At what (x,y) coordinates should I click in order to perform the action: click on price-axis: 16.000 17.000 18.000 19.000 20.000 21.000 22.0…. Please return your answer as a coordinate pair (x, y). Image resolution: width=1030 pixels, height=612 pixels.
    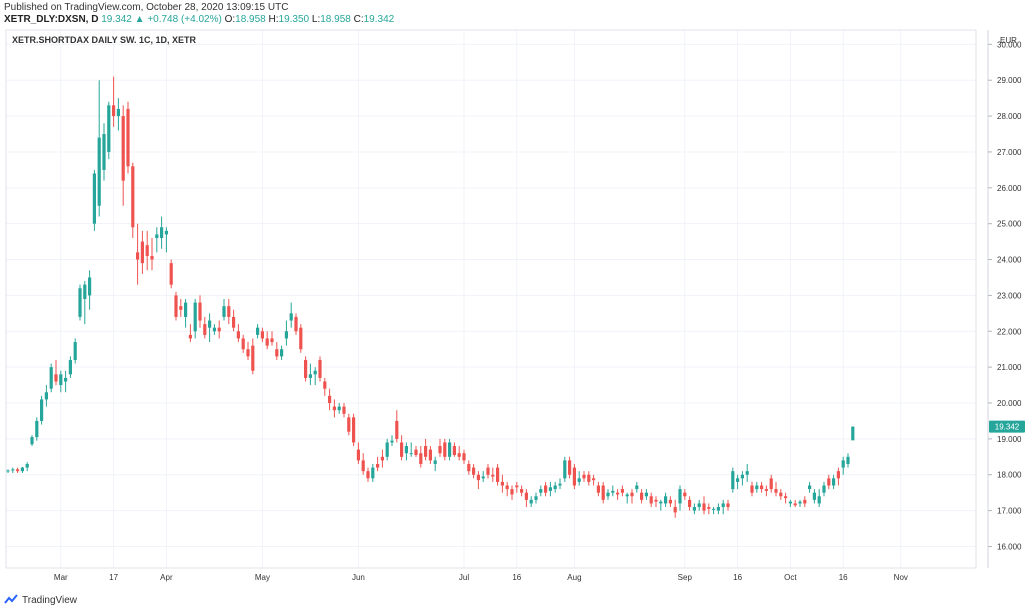
    Looking at the image, I should click on (1005, 295).